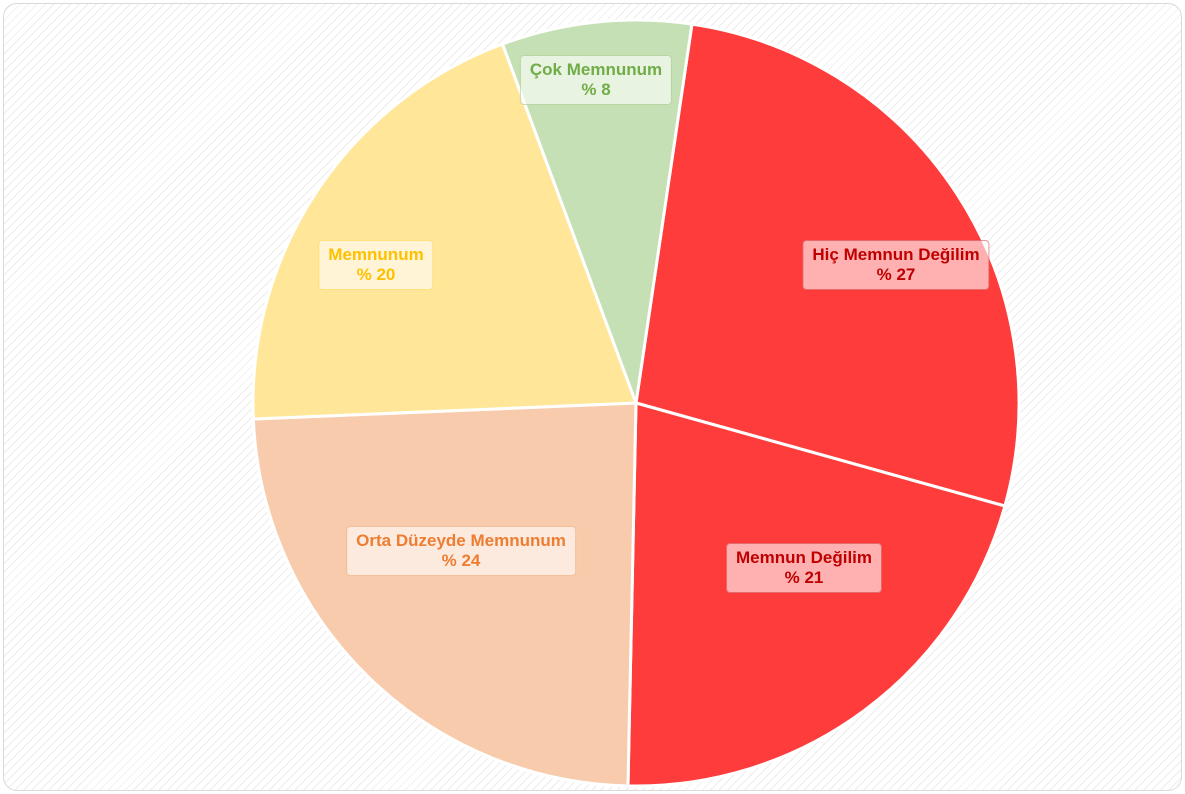 This screenshot has height=794, width=1185. I want to click on pie-slice, so click(597, 211).